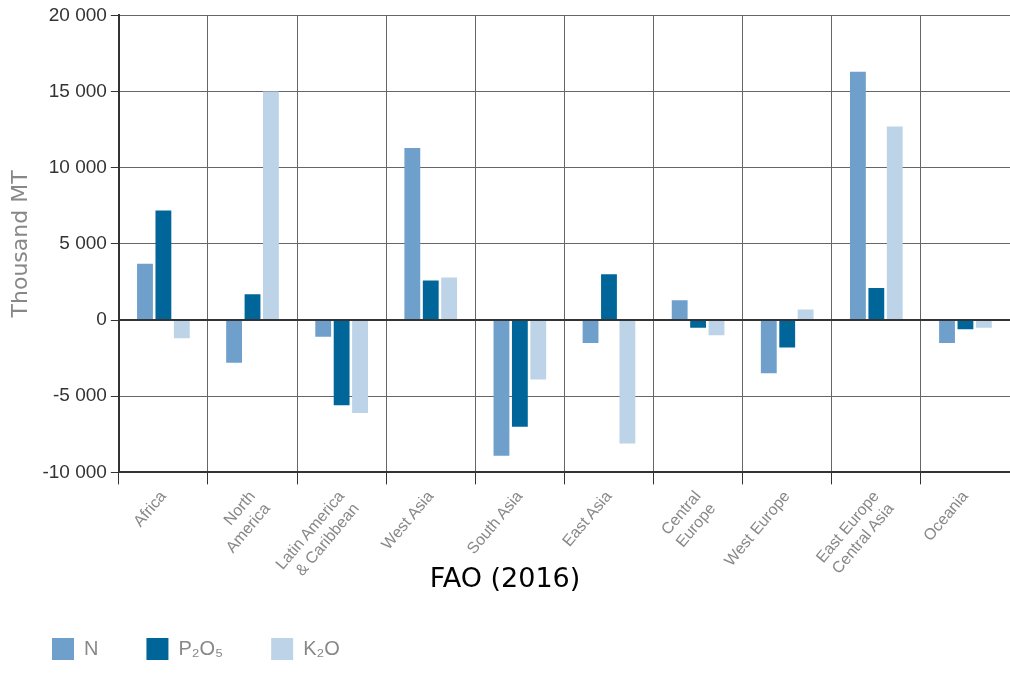  I want to click on y-axis-title: Thousand MT, so click(19, 244).